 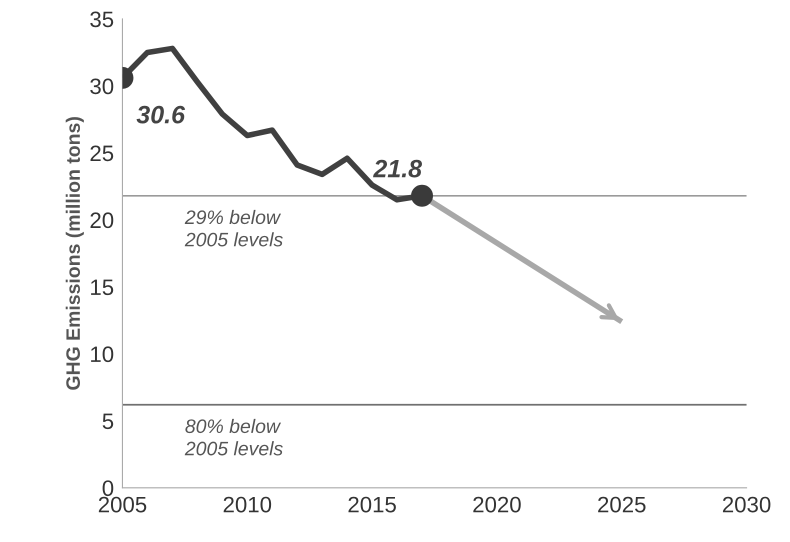 What do you see at coordinates (372, 504) in the screenshot?
I see `x-tick-label: 2015` at bounding box center [372, 504].